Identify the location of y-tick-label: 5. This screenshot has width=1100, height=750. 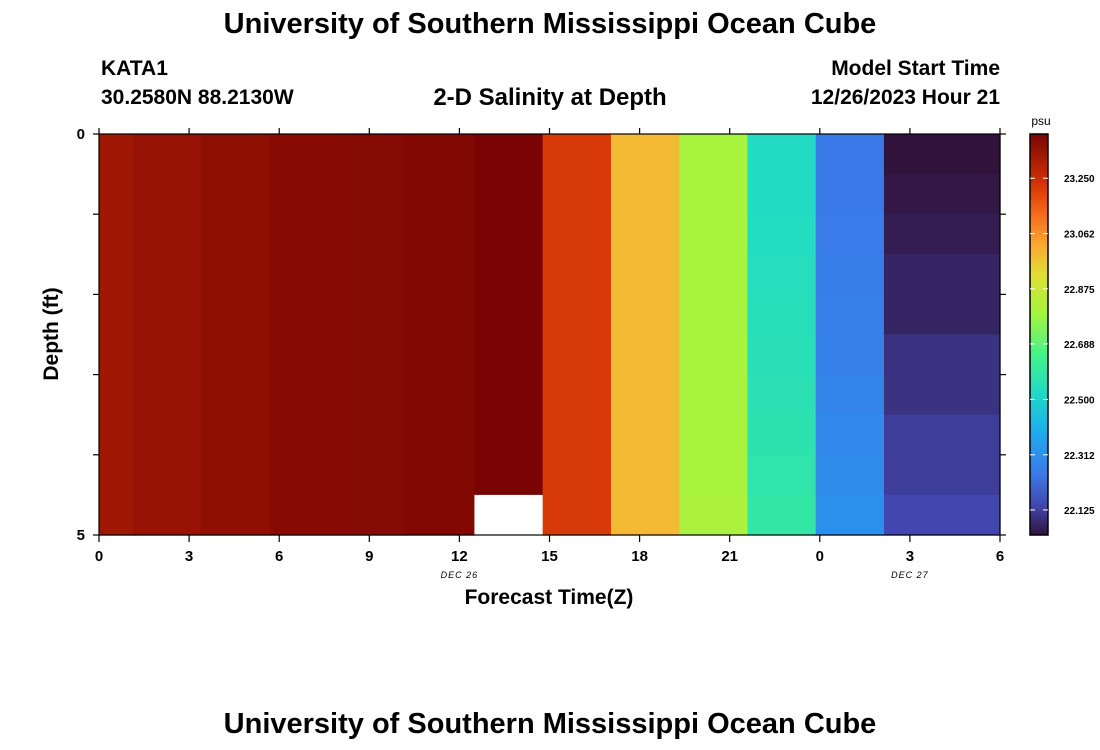
(81, 535).